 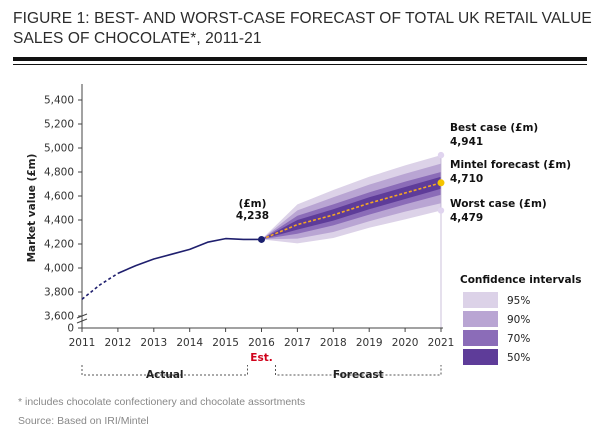 I want to click on chart-title-line-2: SALES OF CHOCOLATE*, 2011-21, so click(x=137, y=38).